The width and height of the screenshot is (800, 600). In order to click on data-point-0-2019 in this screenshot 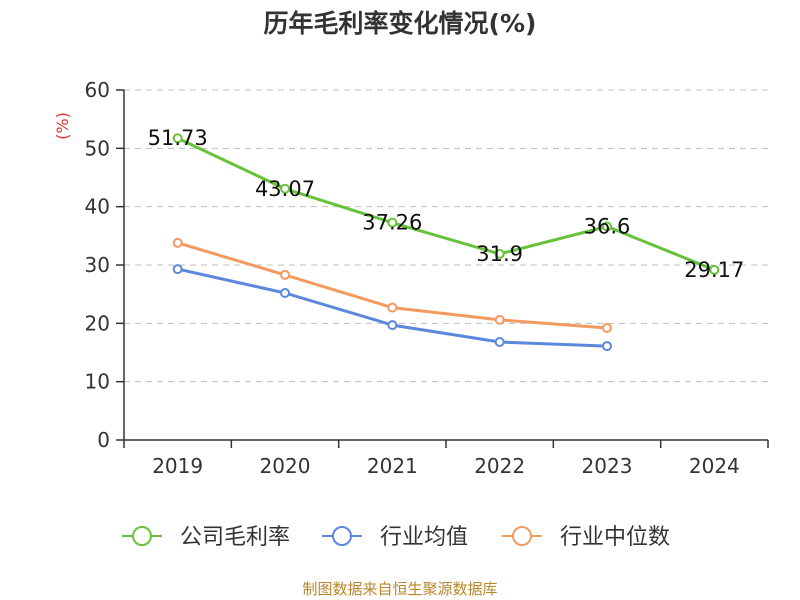, I will do `click(177, 138)`.